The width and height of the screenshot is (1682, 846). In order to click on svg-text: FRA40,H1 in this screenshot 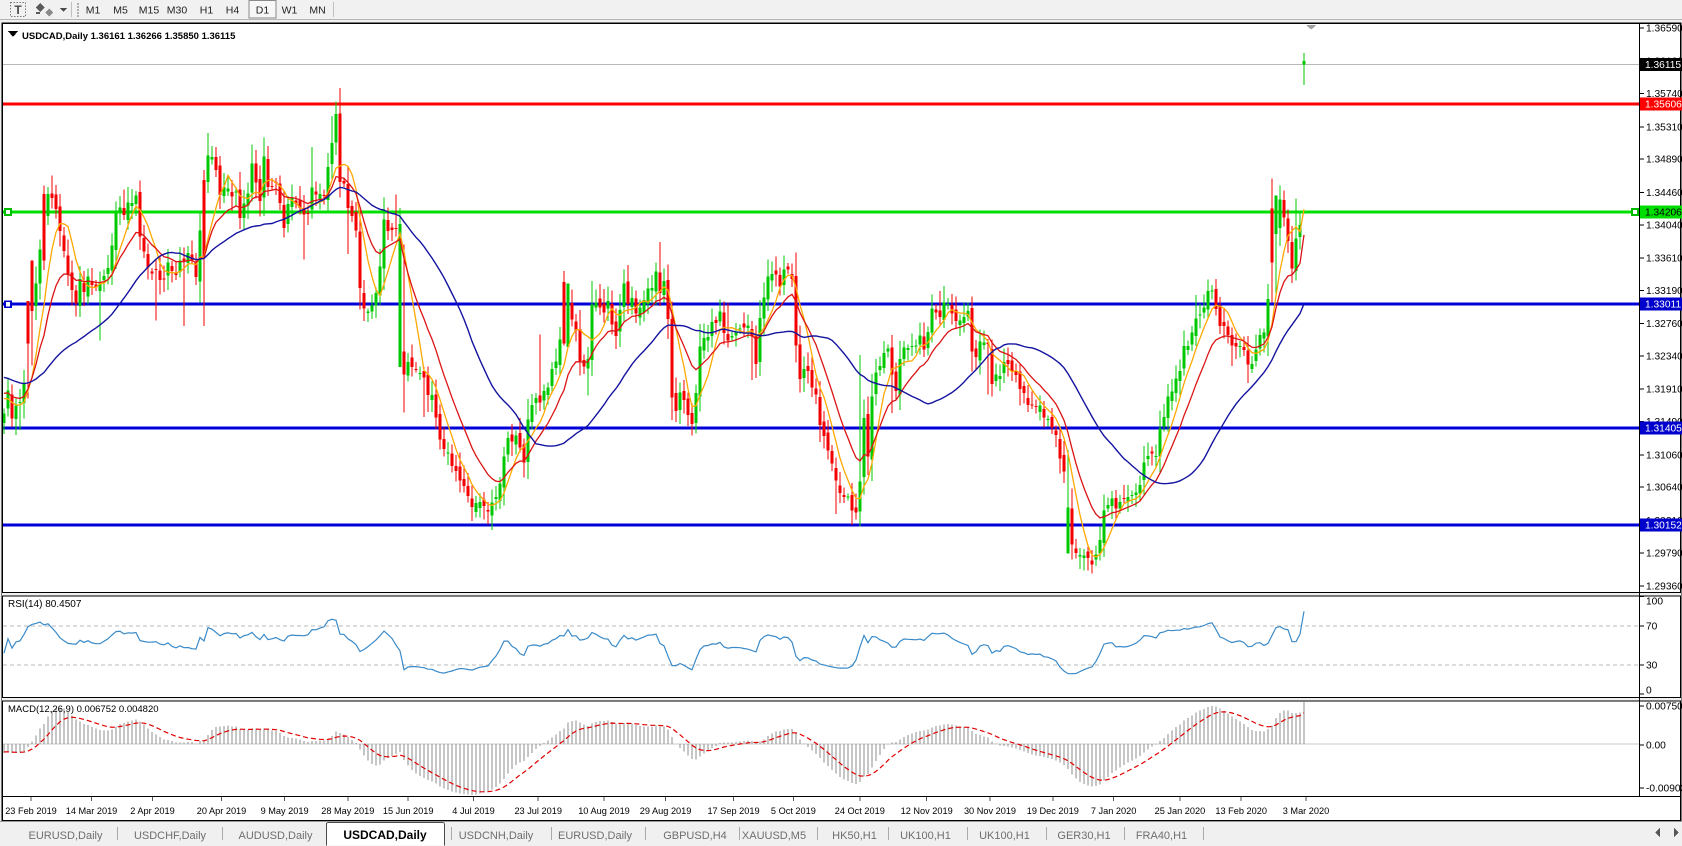, I will do `click(1161, 836)`.